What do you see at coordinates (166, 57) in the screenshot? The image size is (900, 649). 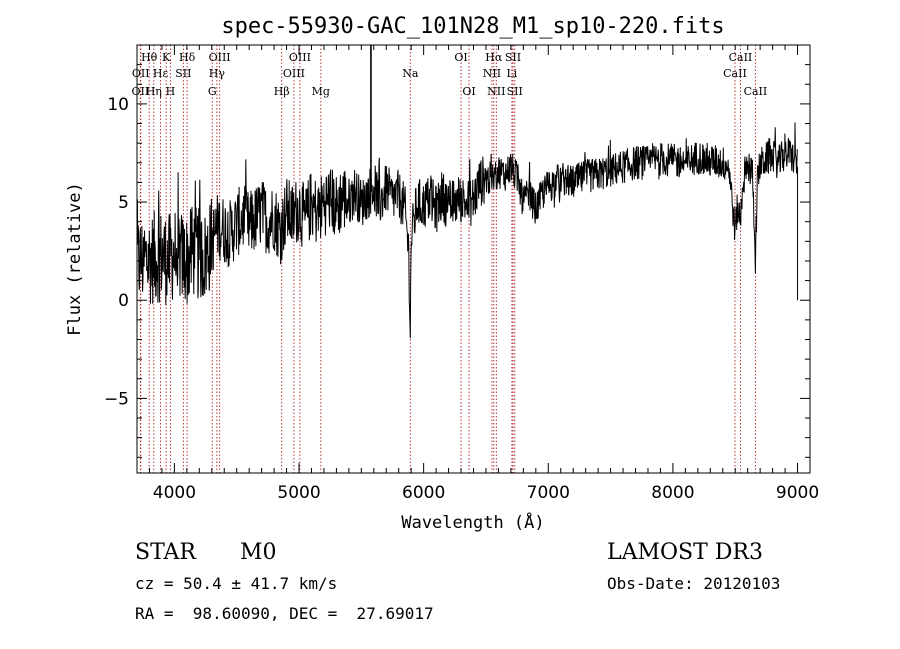 I see `line-label-5: K` at bounding box center [166, 57].